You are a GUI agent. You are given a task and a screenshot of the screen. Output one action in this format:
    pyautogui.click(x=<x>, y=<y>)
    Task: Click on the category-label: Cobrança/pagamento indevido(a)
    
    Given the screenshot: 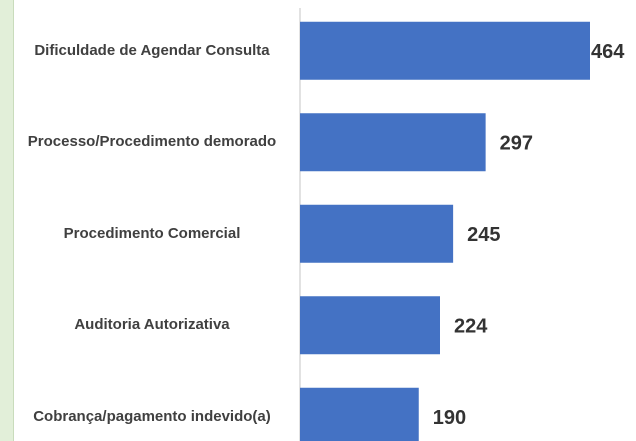 What is the action you would take?
    pyautogui.click(x=152, y=416)
    